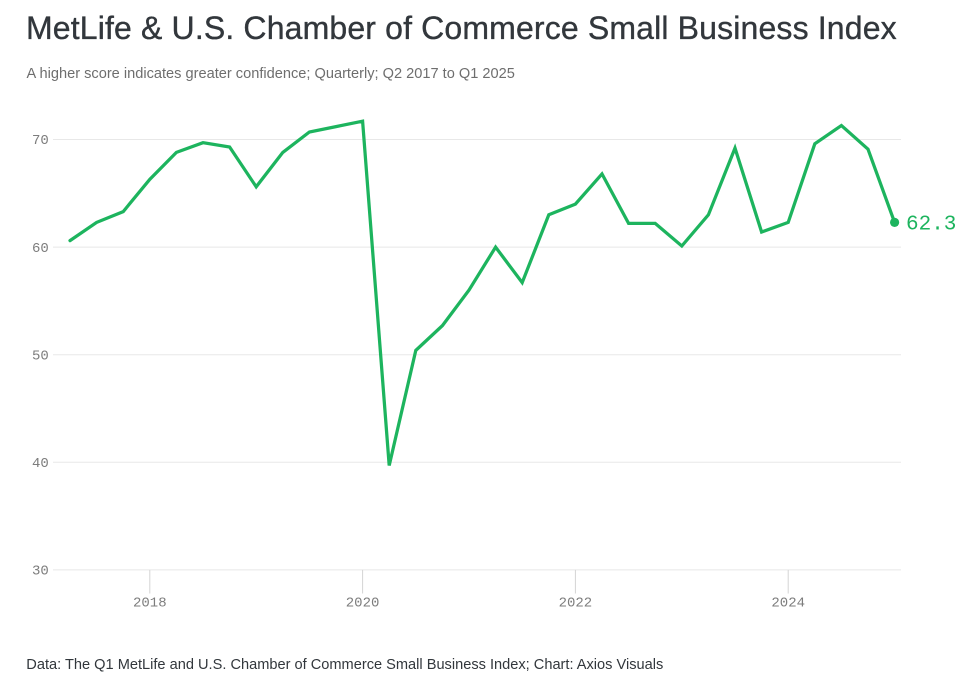  I want to click on svg-text: 50, so click(40, 356).